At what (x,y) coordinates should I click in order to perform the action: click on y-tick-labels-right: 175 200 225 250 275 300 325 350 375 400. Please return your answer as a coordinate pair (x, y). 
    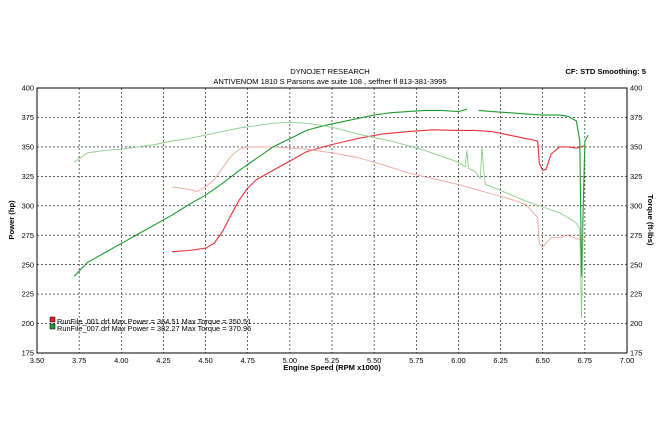
    Looking at the image, I should click on (636, 221).